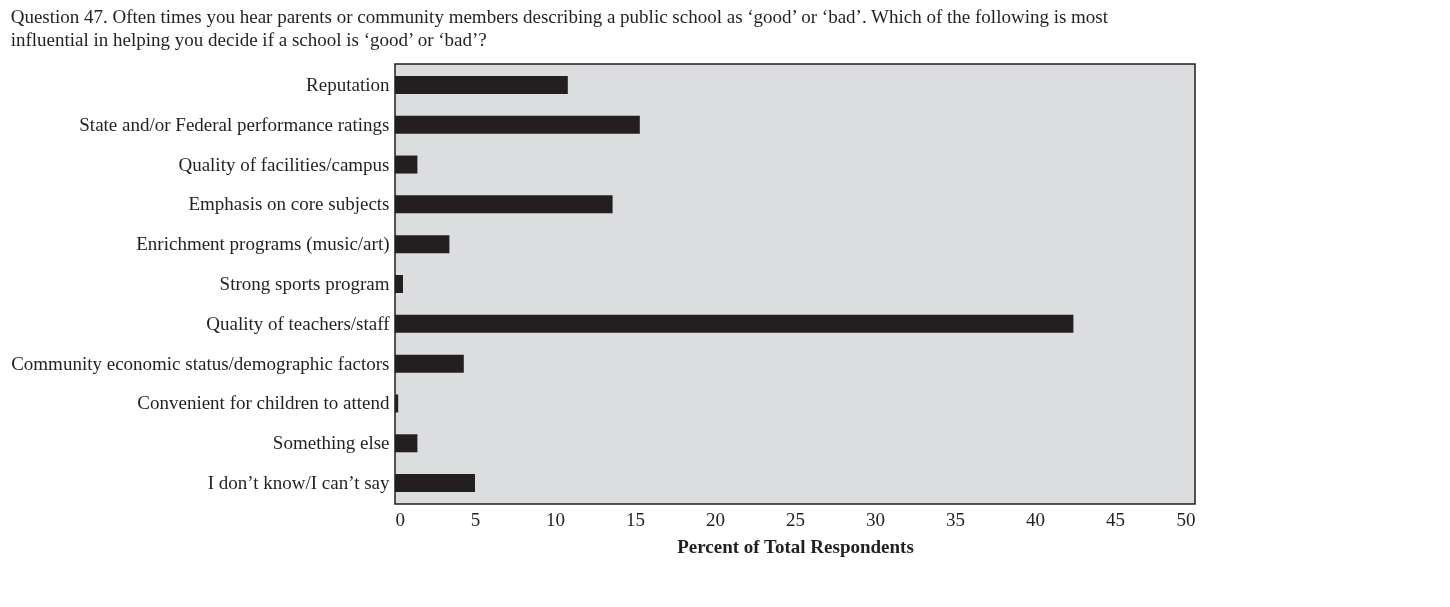  I want to click on y-tick-label: Quality of facilities/campus, so click(284, 164).